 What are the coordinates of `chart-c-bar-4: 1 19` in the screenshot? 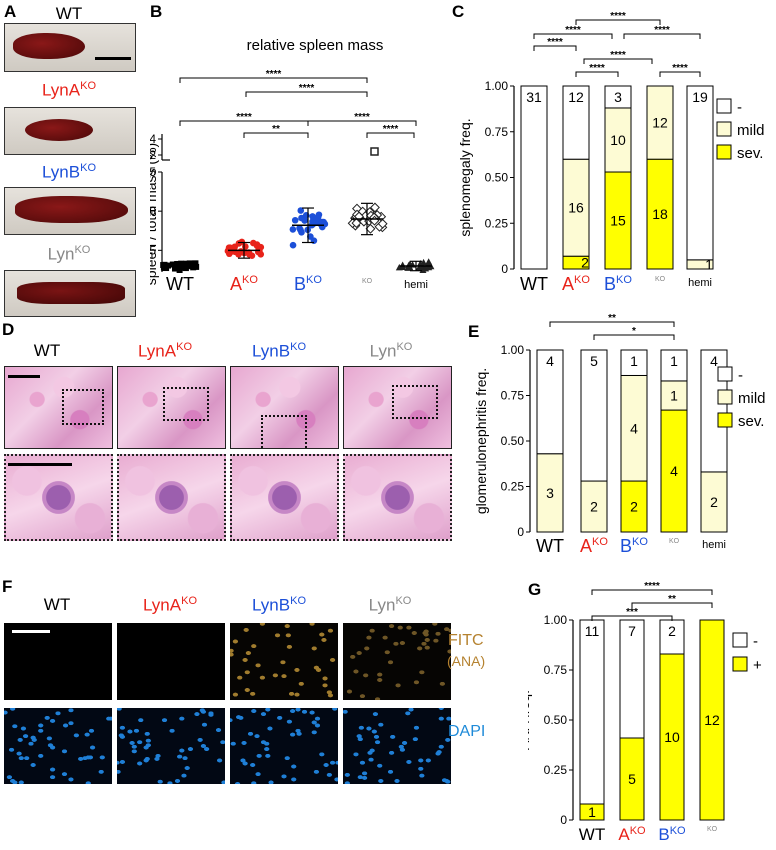 It's located at (700, 178).